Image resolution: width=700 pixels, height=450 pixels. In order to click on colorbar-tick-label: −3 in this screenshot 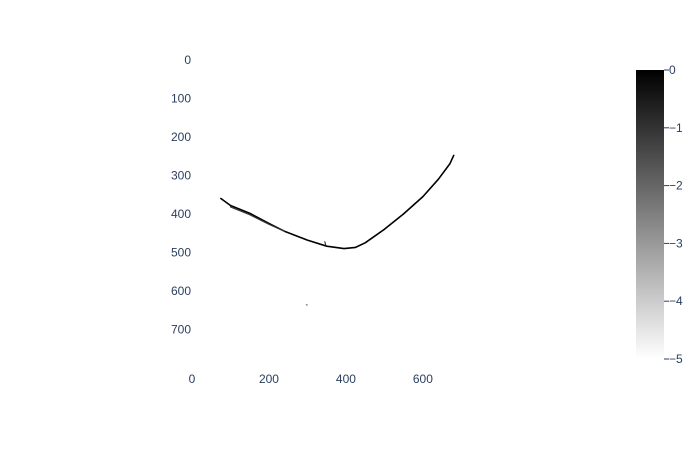, I will do `click(676, 243)`.